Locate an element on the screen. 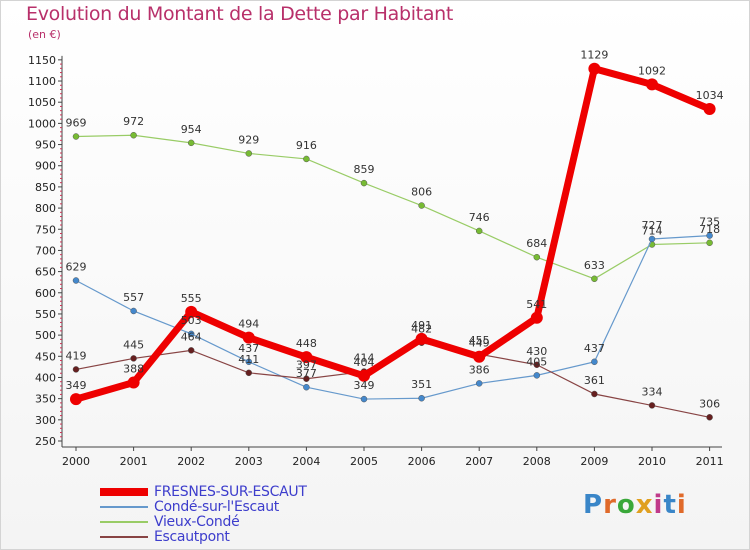 The image size is (750, 550). legend-item-vieux-conde: Vieux-Condé is located at coordinates (203, 521).